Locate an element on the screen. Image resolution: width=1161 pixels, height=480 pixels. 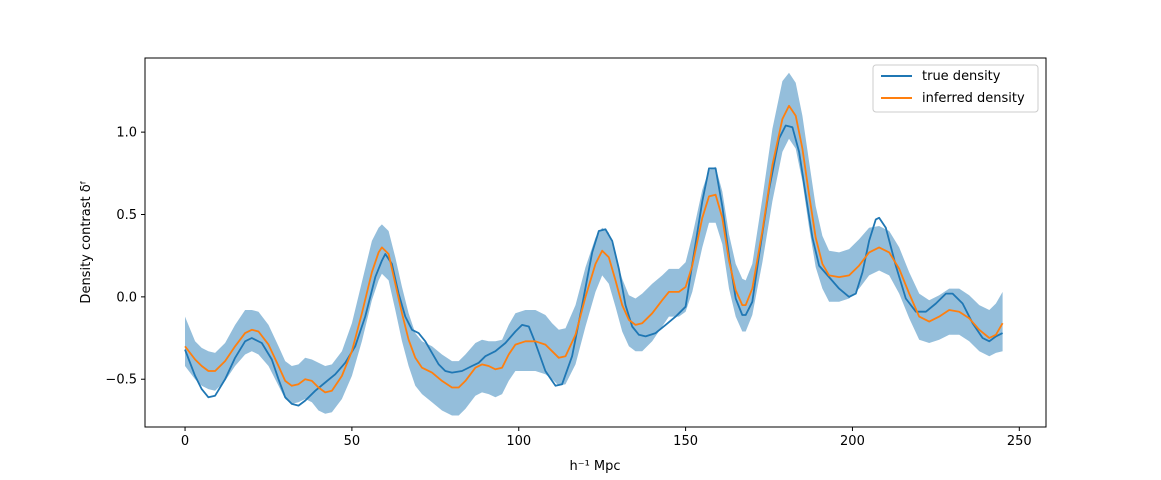
y-axis: −0.5 0.0 0.5 1.0 is located at coordinates (125, 257).